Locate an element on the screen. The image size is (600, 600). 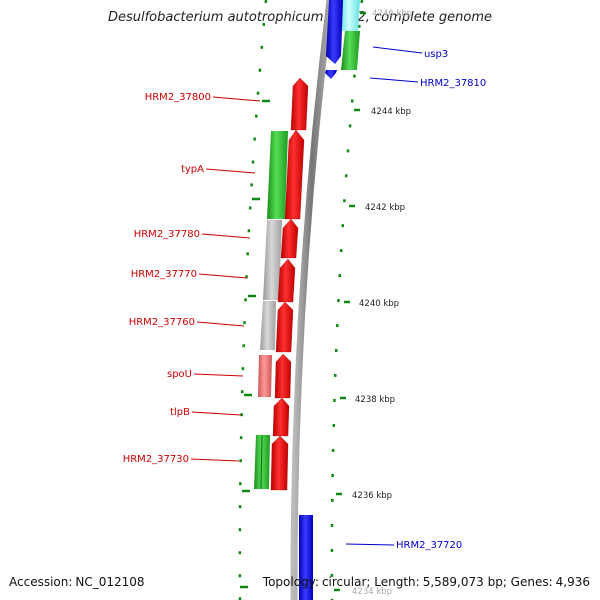
gene-label-usp3: usp3 is located at coordinates (436, 54).